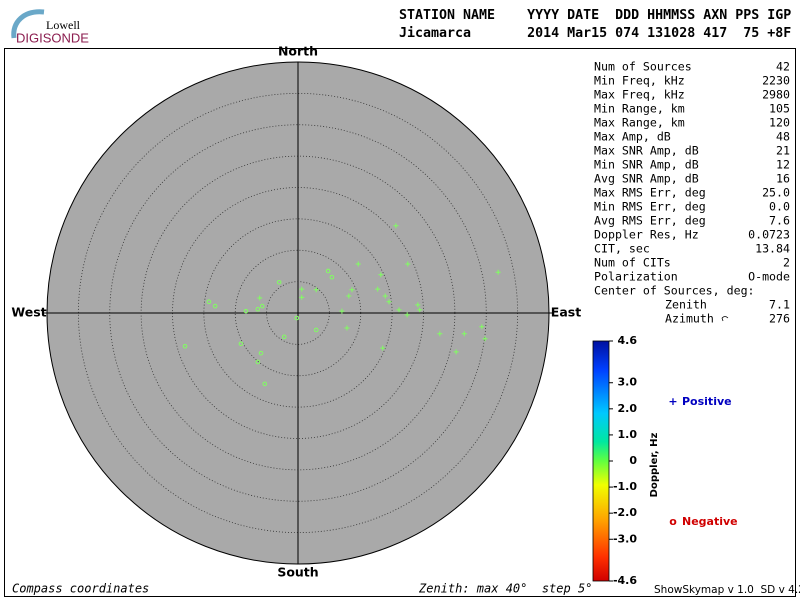  I want to click on logo-swoosh, so click(28, 24).